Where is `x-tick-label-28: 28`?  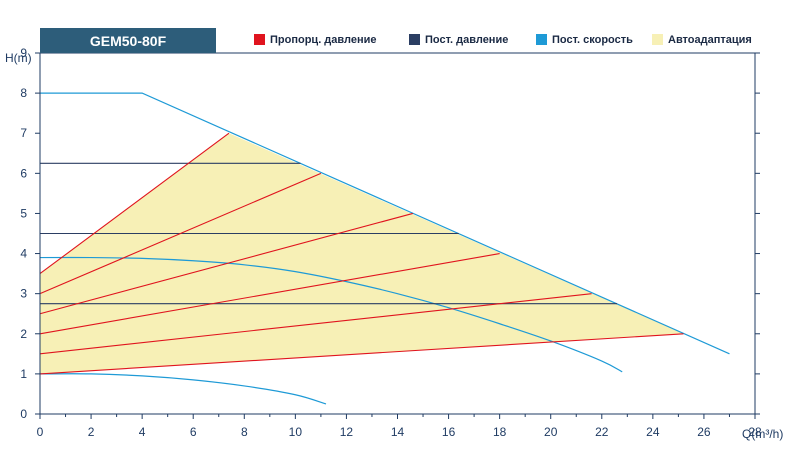
x-tick-label-28: 28 is located at coordinates (755, 432).